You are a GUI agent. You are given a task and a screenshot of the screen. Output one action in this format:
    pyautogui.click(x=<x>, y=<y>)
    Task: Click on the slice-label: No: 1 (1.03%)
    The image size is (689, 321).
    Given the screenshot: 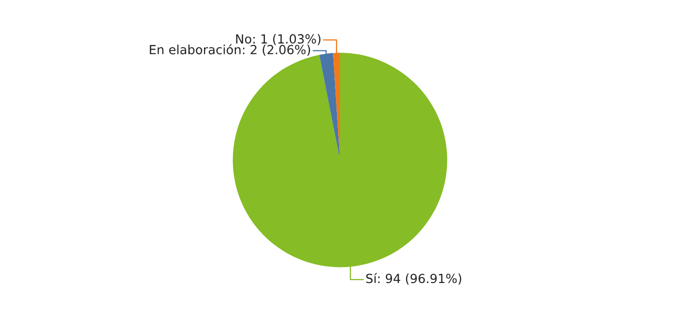 What is the action you would take?
    pyautogui.click(x=278, y=40)
    